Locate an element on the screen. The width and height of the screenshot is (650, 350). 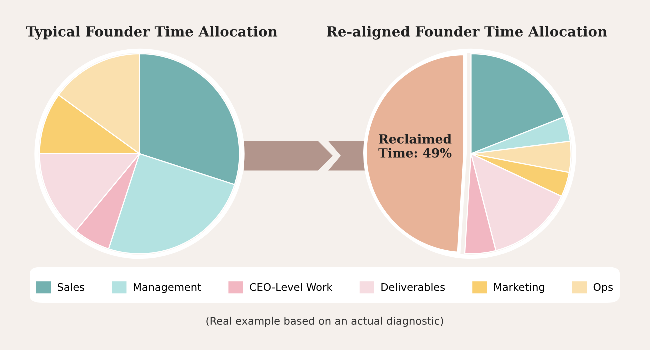
legend-label: Deliverables is located at coordinates (414, 287).